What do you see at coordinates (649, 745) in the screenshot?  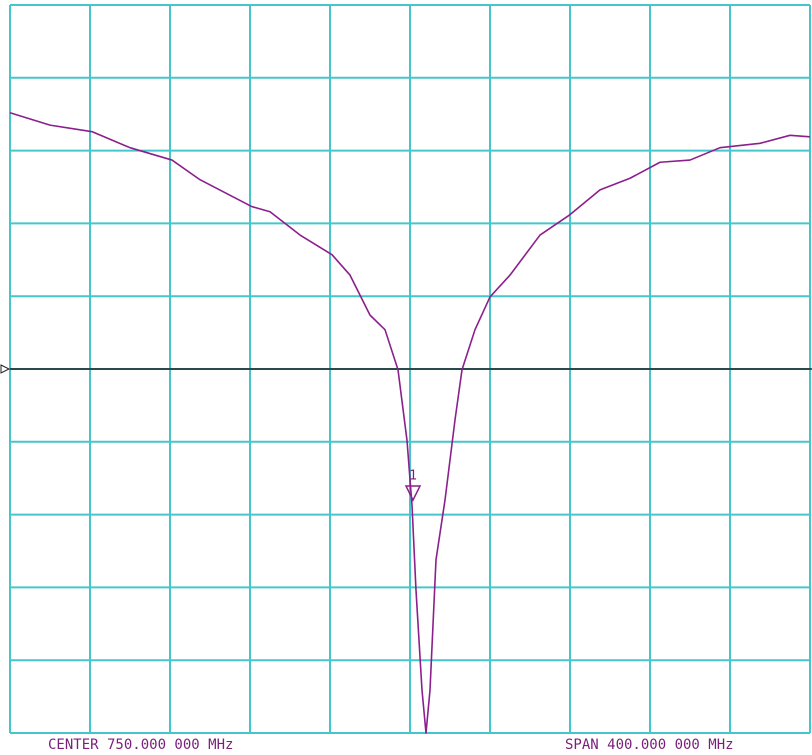 I see `span-label: SPAN 400.000 000 MHz` at bounding box center [649, 745].